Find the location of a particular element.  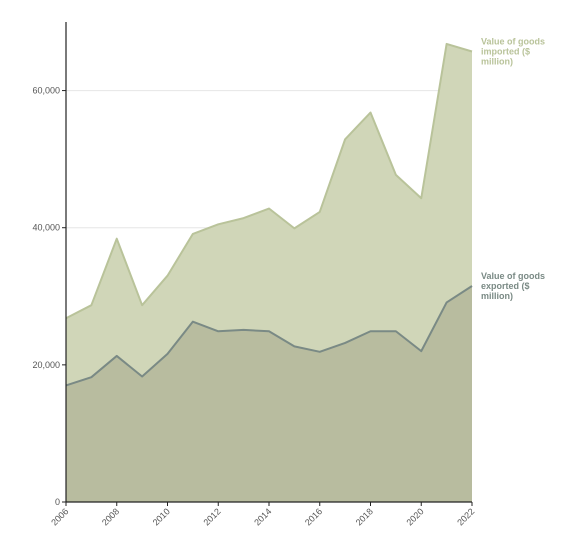

series-line-exports is located at coordinates (269, 336).